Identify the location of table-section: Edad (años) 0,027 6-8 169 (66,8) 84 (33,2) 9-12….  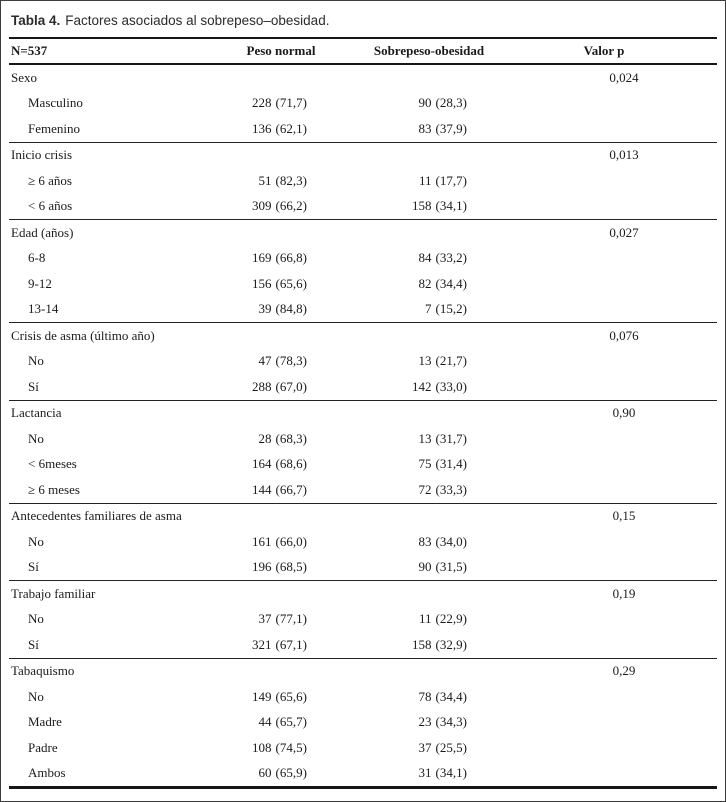
(363, 271).